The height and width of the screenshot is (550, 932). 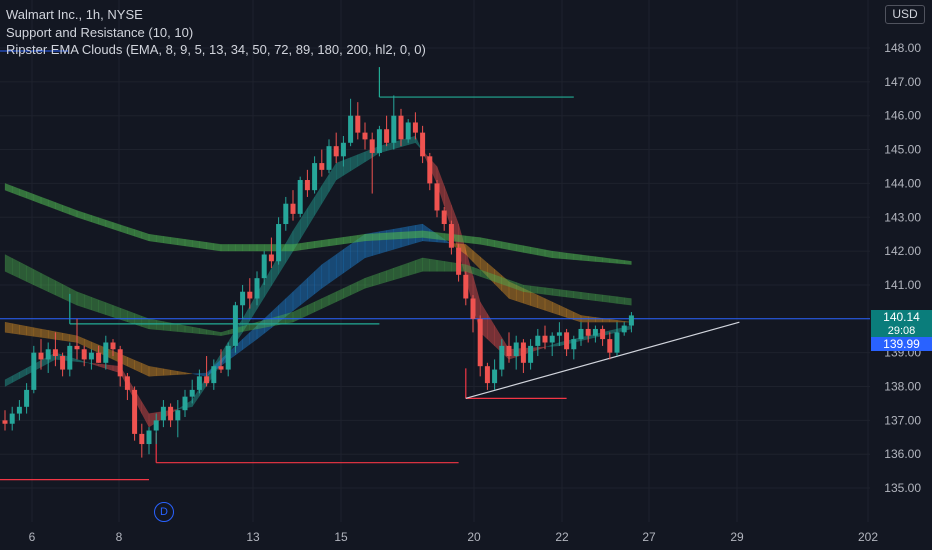 I want to click on y-tick-label: 144.00, so click(x=902, y=183).